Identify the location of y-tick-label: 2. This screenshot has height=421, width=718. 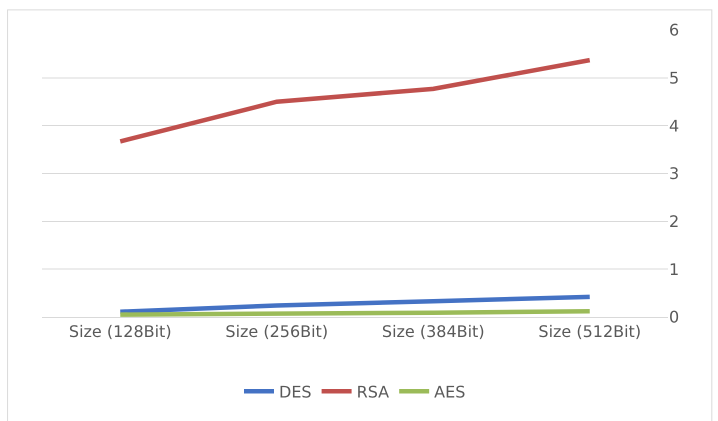
(674, 221).